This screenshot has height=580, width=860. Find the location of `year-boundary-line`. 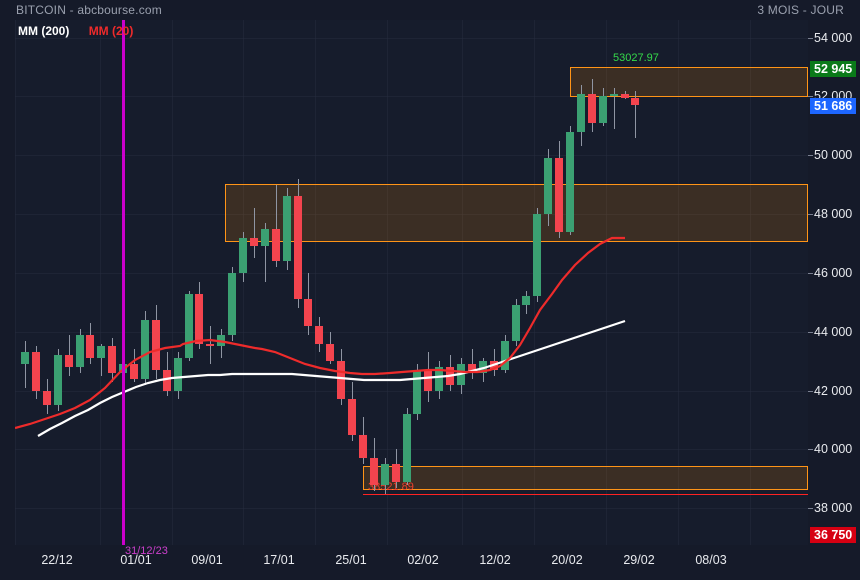

year-boundary-line is located at coordinates (123, 282).